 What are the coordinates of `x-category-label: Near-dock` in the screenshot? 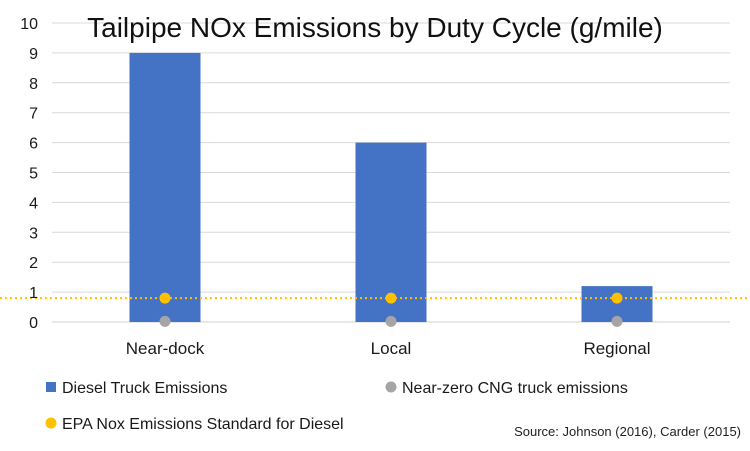 It's located at (165, 348).